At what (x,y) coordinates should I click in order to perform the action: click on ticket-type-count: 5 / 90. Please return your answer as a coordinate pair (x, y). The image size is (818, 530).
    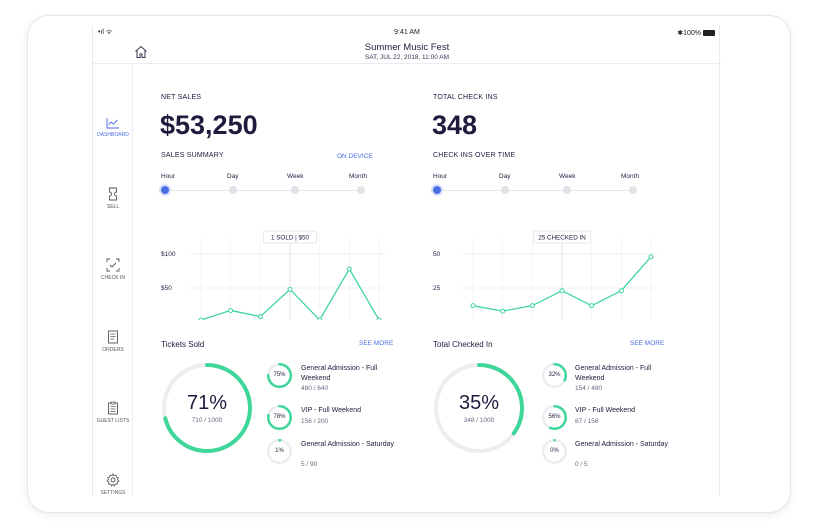
    Looking at the image, I should click on (309, 464).